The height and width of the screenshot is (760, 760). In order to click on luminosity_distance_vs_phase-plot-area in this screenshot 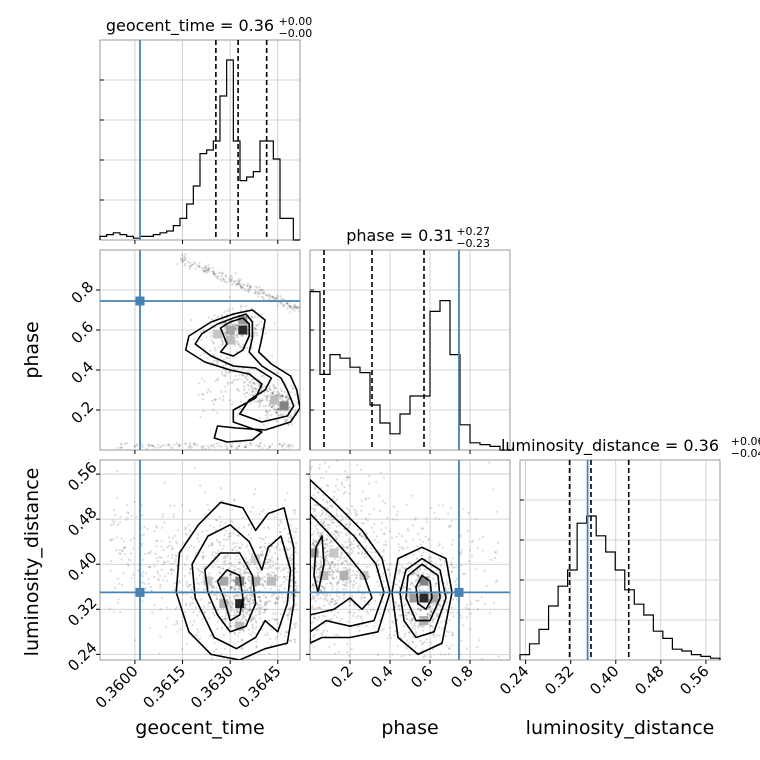, I will do `click(405, 560)`.